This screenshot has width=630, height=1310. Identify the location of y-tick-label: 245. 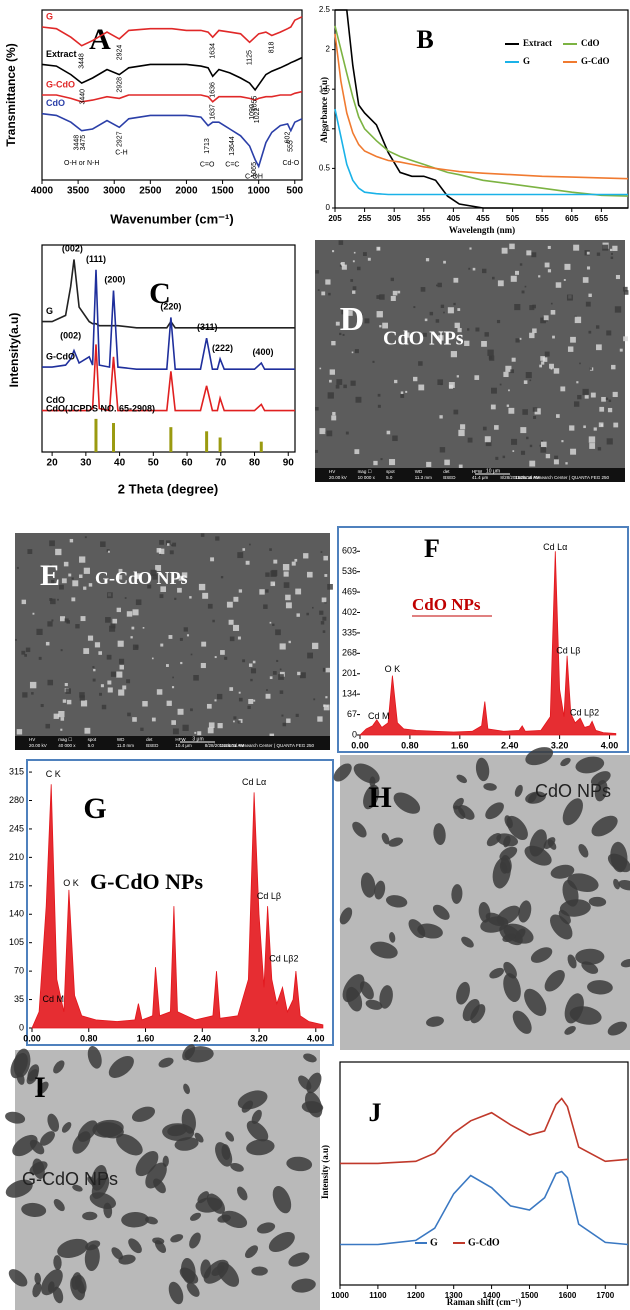
(16, 828).